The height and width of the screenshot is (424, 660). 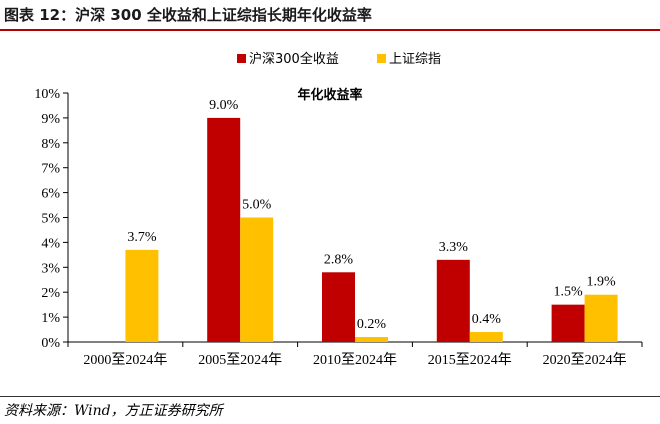 I want to click on data-label: 2.8%, so click(x=339, y=259).